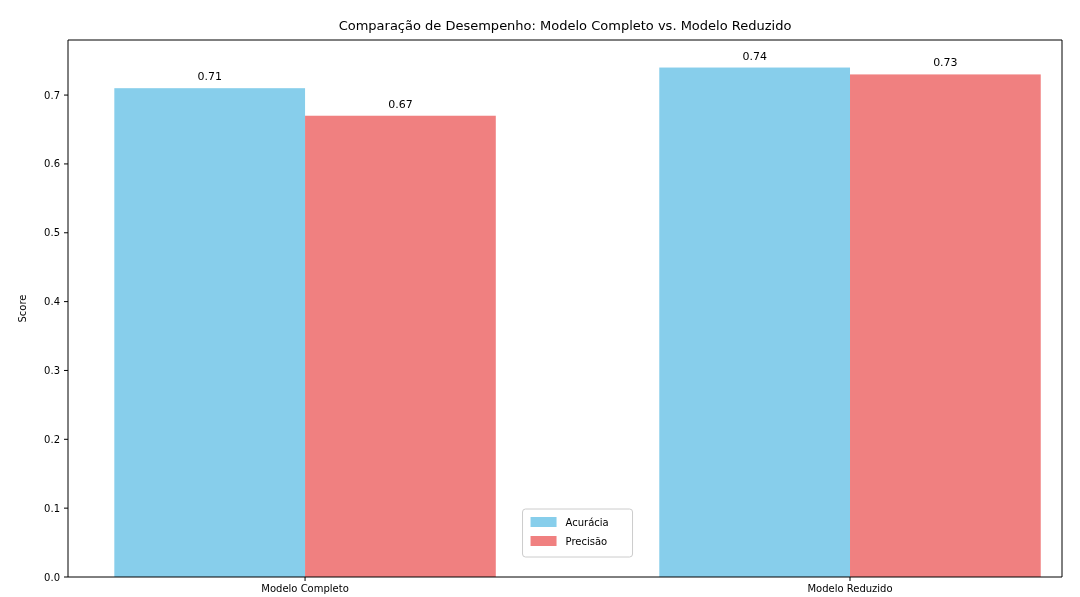 This screenshot has height=597, width=1080. What do you see at coordinates (52, 370) in the screenshot?
I see `y-tick-label: 0.3` at bounding box center [52, 370].